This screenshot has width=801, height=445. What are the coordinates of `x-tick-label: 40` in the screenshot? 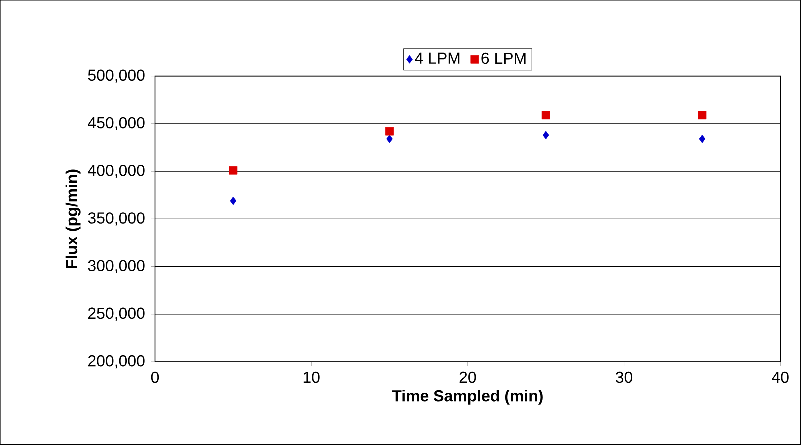 It's located at (780, 377).